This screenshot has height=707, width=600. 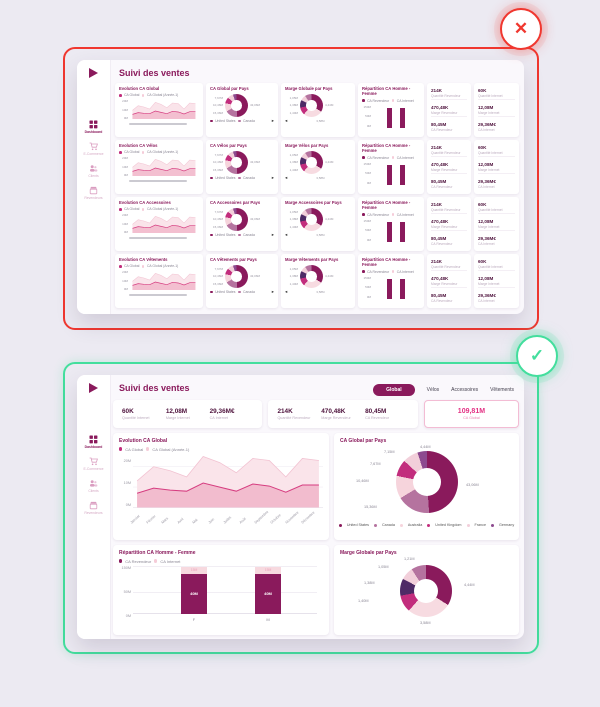 What do you see at coordinates (93, 160) in the screenshot?
I see `sidebar-nav: Dashboard E-Commerce Clients Revendeurs` at bounding box center [93, 160].